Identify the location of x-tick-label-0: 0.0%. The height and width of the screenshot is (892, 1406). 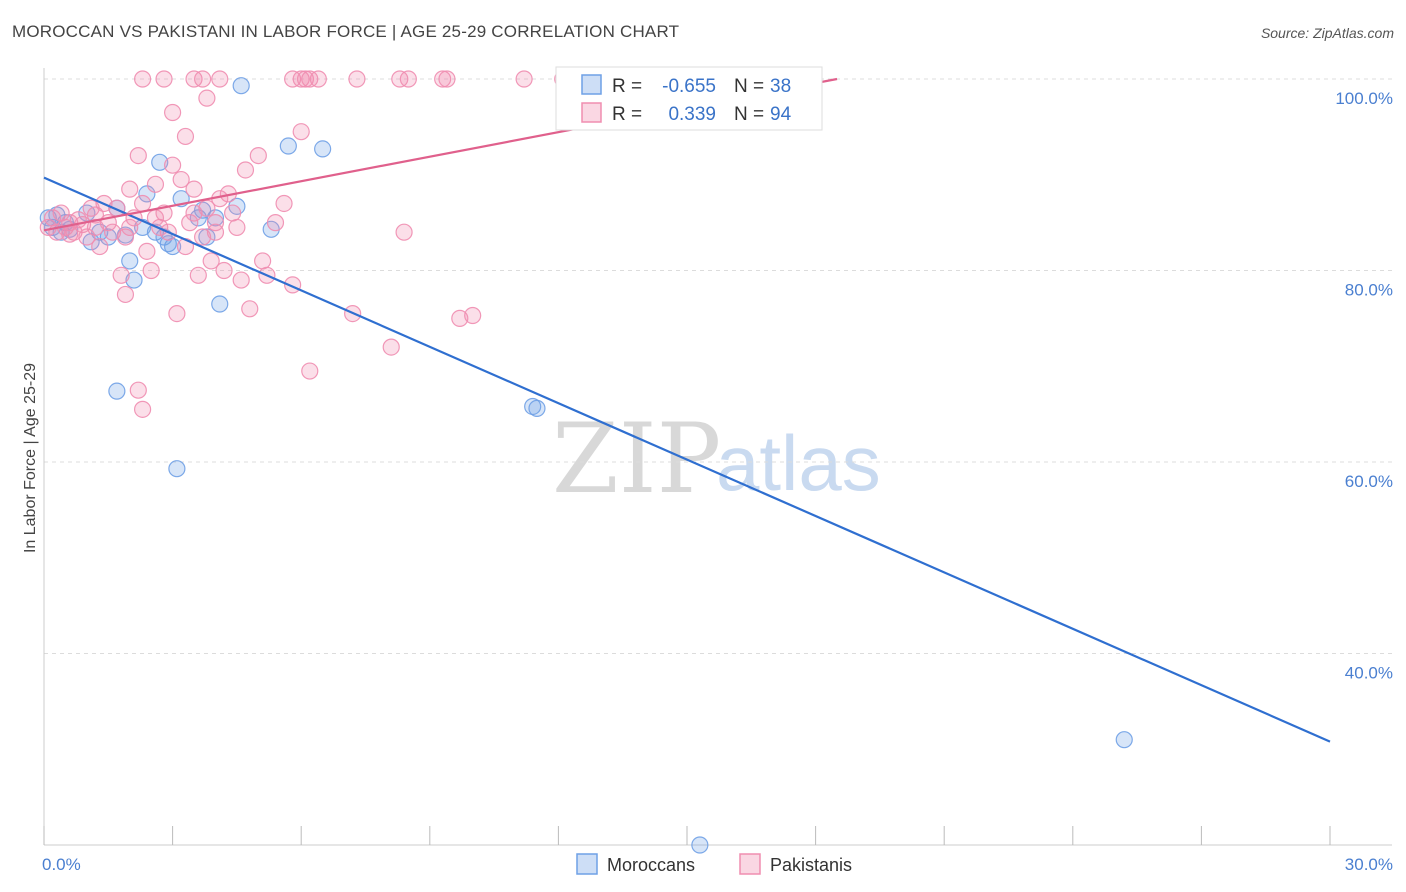
(61, 864).